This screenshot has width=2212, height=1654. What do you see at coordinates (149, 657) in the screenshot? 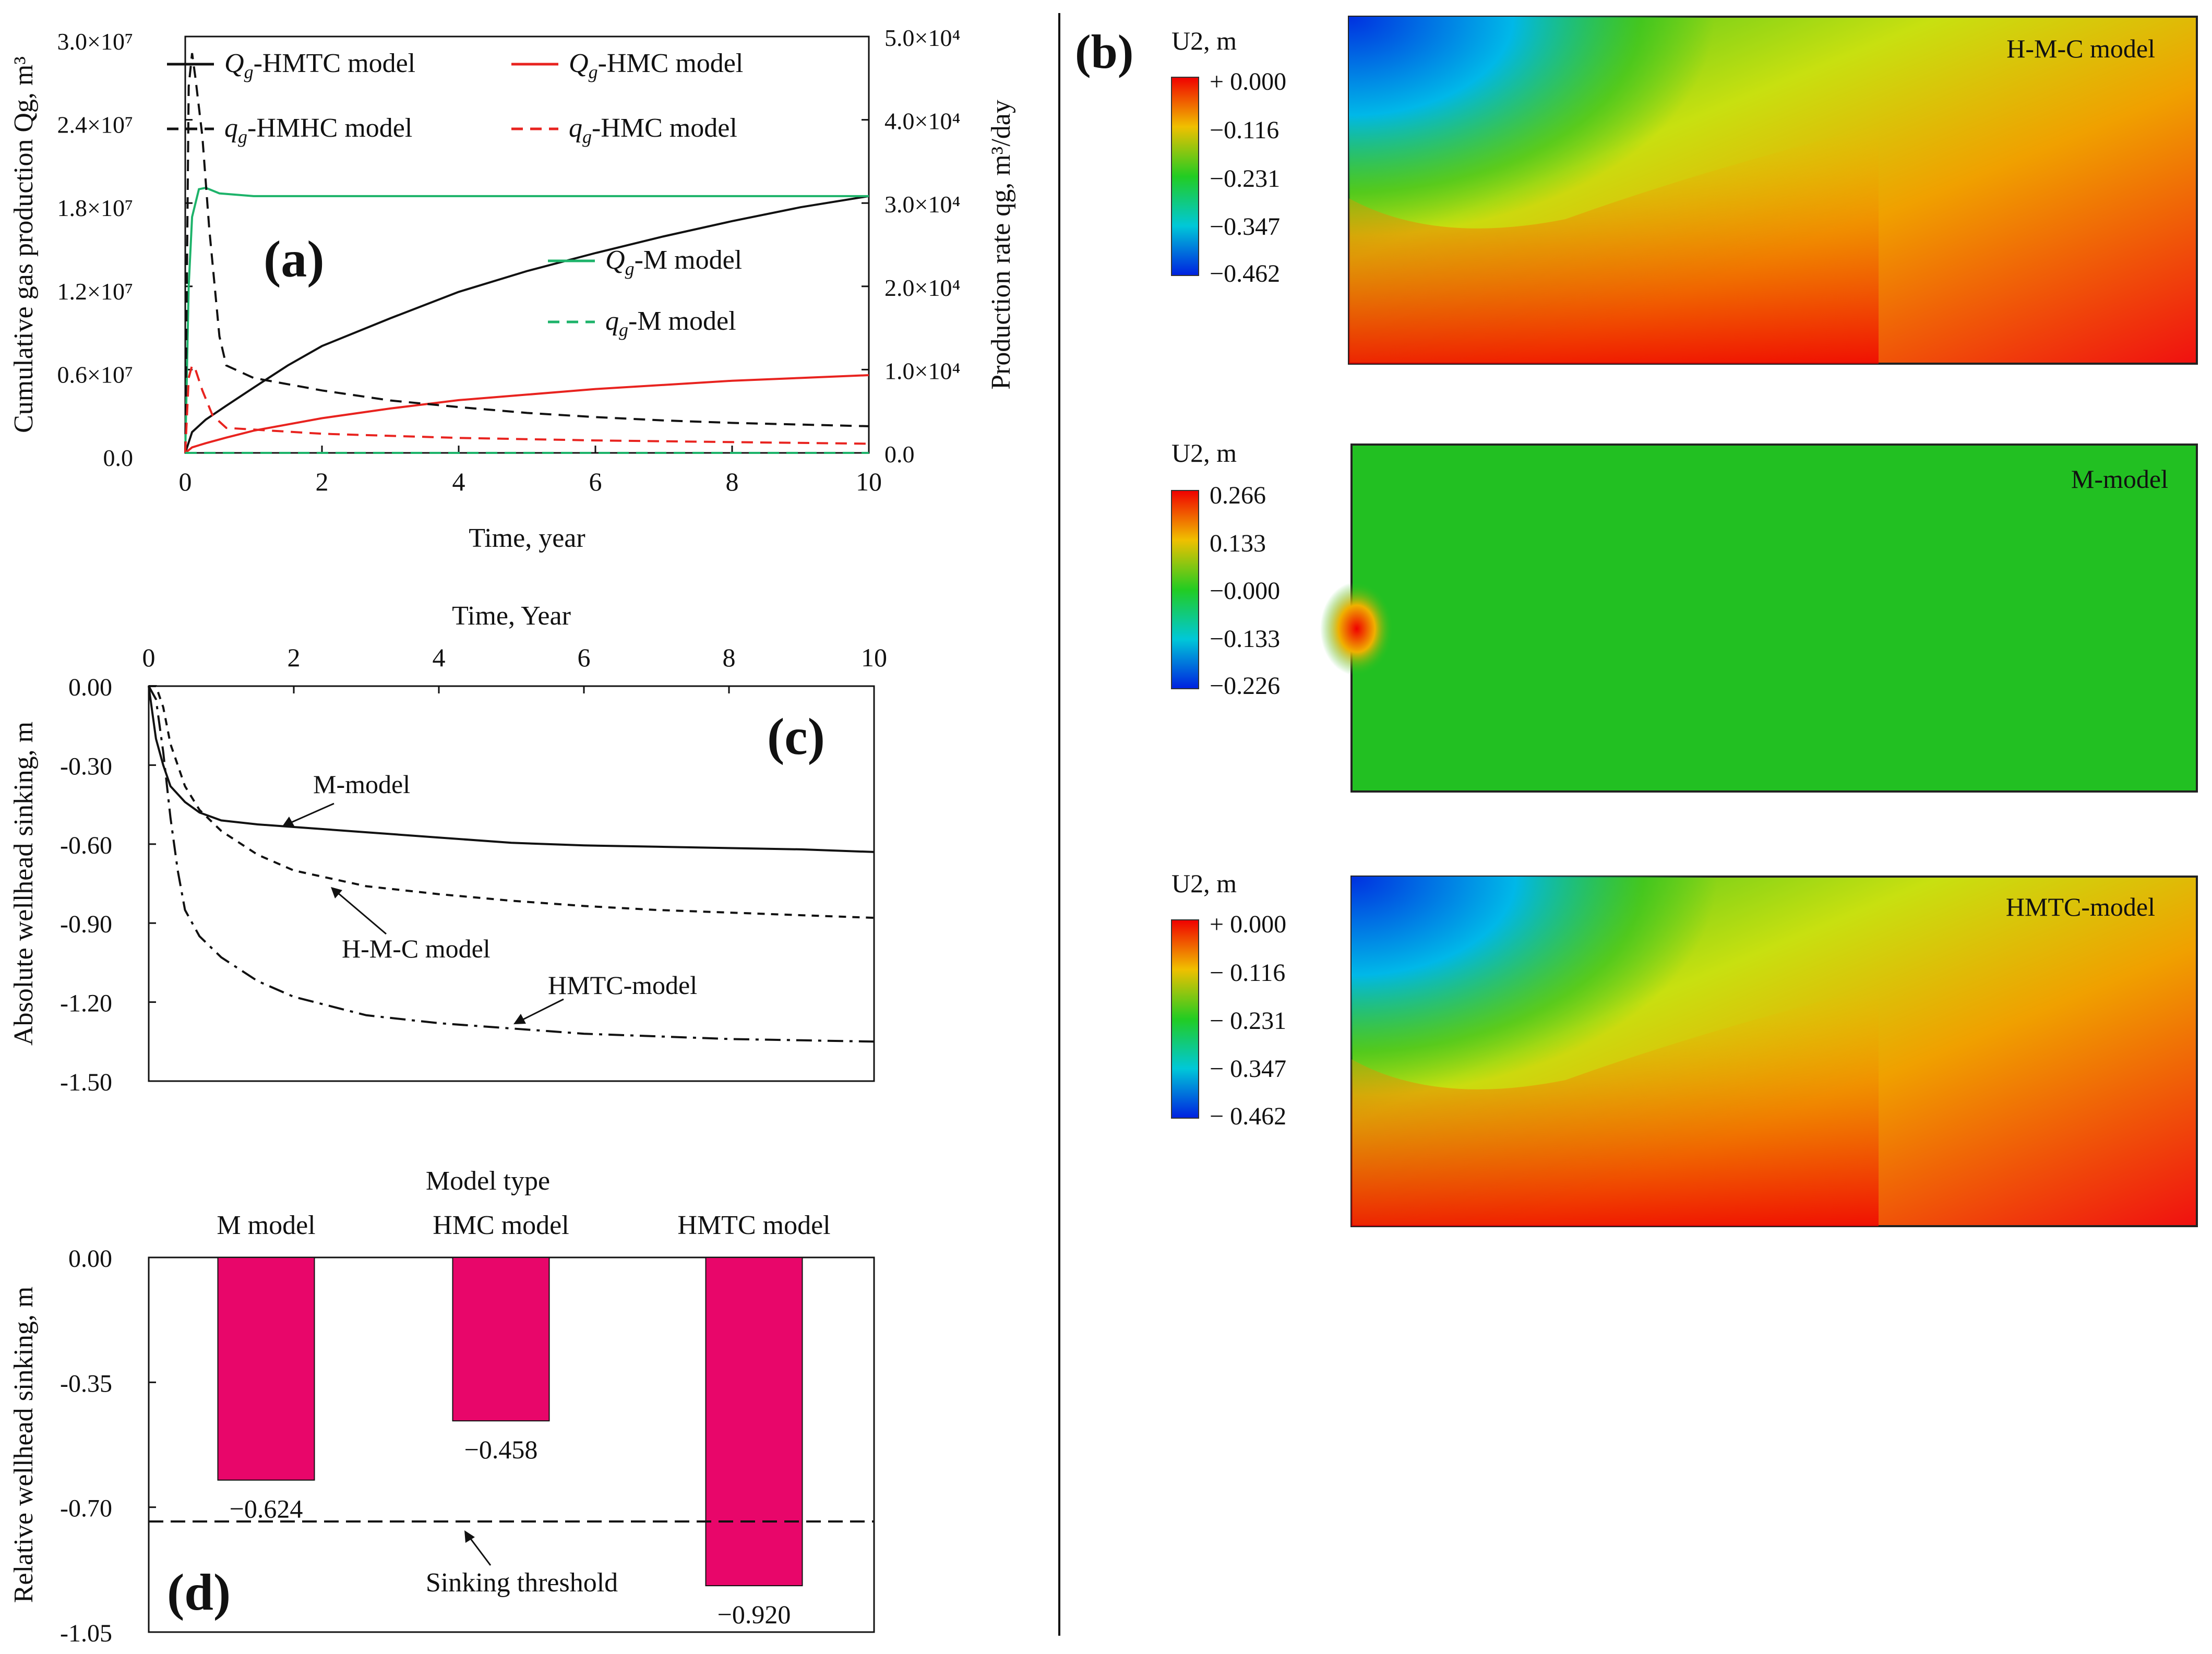
I see `plot-c-xtick-label: 0` at bounding box center [149, 657].